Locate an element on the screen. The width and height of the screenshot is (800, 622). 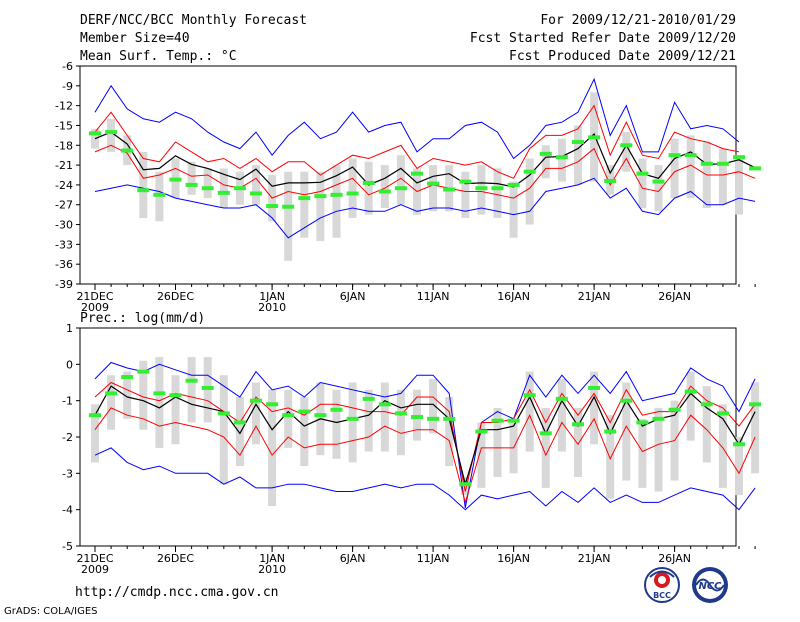
bcc-logo: BCC is located at coordinates (662, 585).